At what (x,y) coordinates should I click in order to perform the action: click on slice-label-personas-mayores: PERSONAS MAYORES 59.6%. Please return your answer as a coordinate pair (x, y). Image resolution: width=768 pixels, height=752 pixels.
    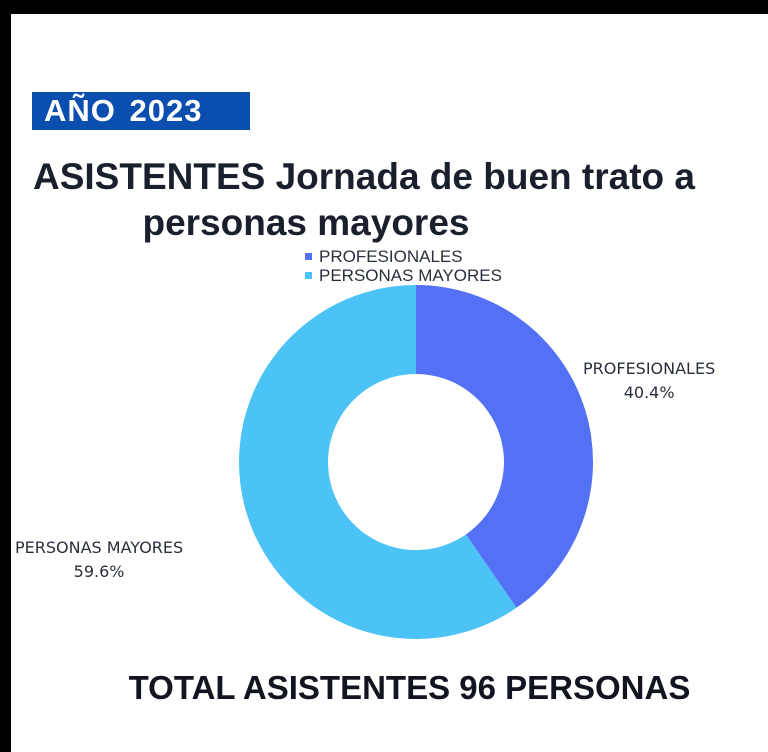
    Looking at the image, I should click on (99, 560).